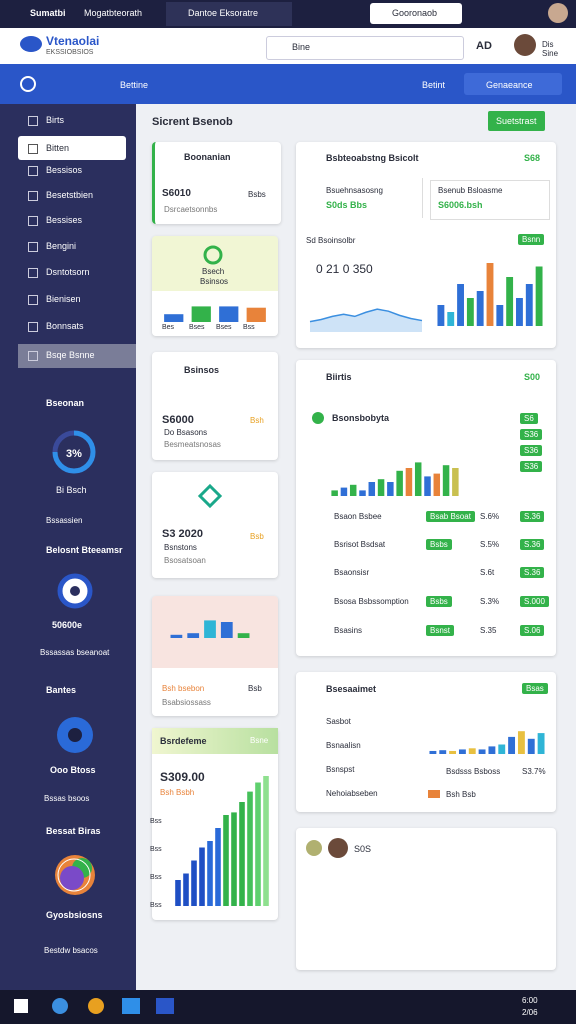  What do you see at coordinates (301, 47) in the screenshot?
I see `search-text: Bine` at bounding box center [301, 47].